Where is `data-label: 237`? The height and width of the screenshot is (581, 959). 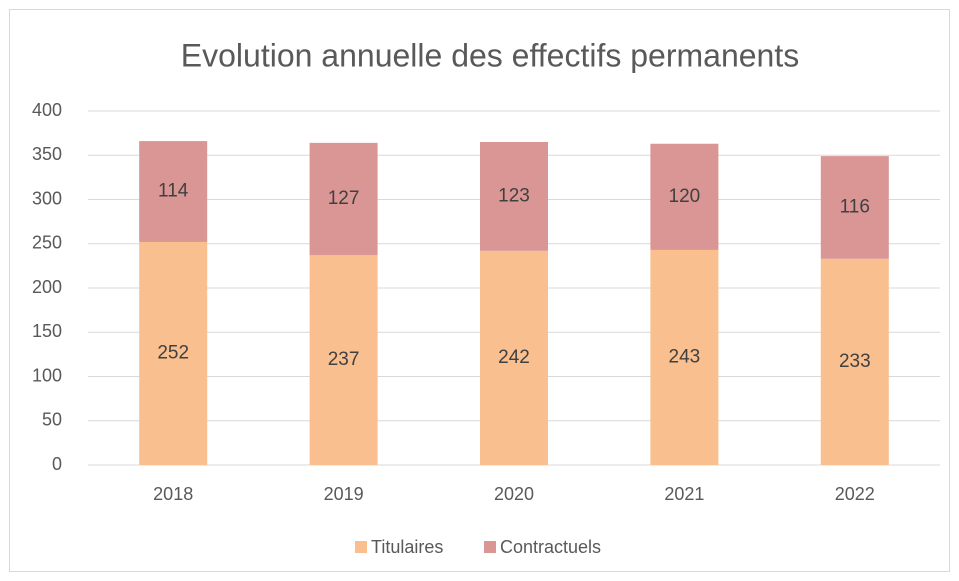 data-label: 237 is located at coordinates (344, 359).